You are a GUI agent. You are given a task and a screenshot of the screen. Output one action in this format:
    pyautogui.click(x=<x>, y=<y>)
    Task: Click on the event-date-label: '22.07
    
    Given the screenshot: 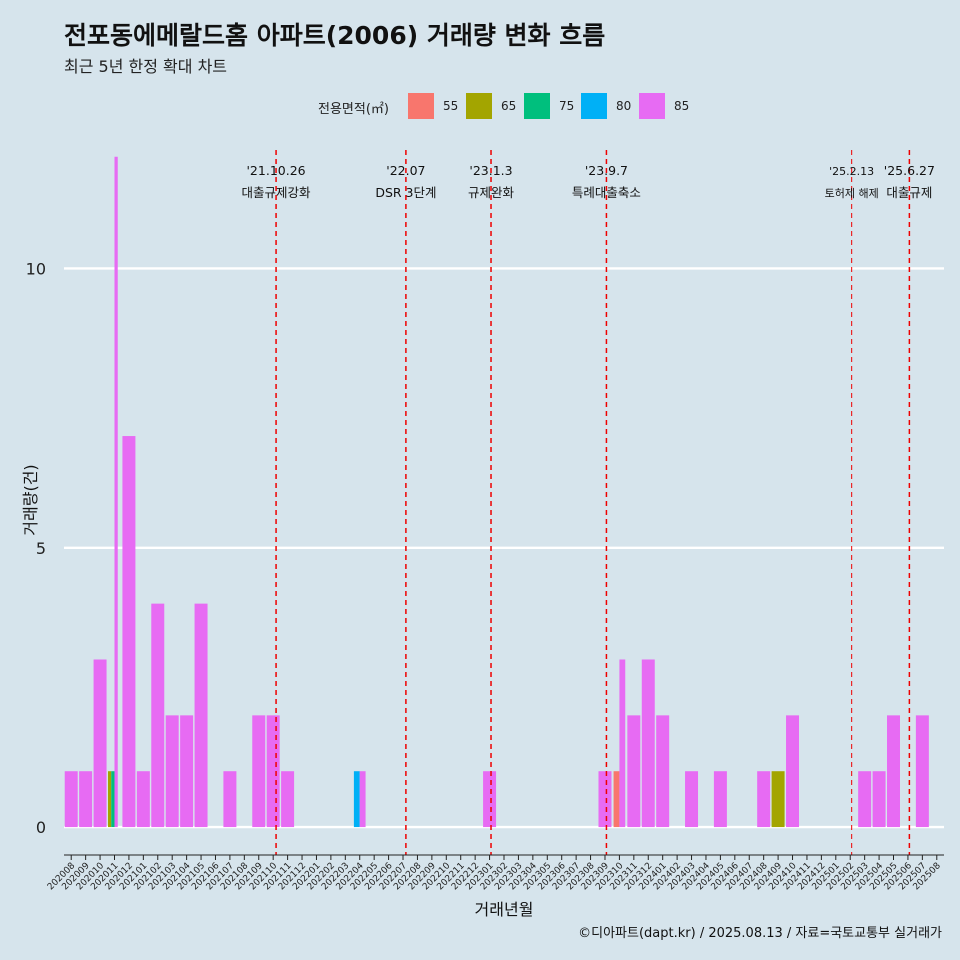 What is the action you would take?
    pyautogui.click(x=405, y=170)
    